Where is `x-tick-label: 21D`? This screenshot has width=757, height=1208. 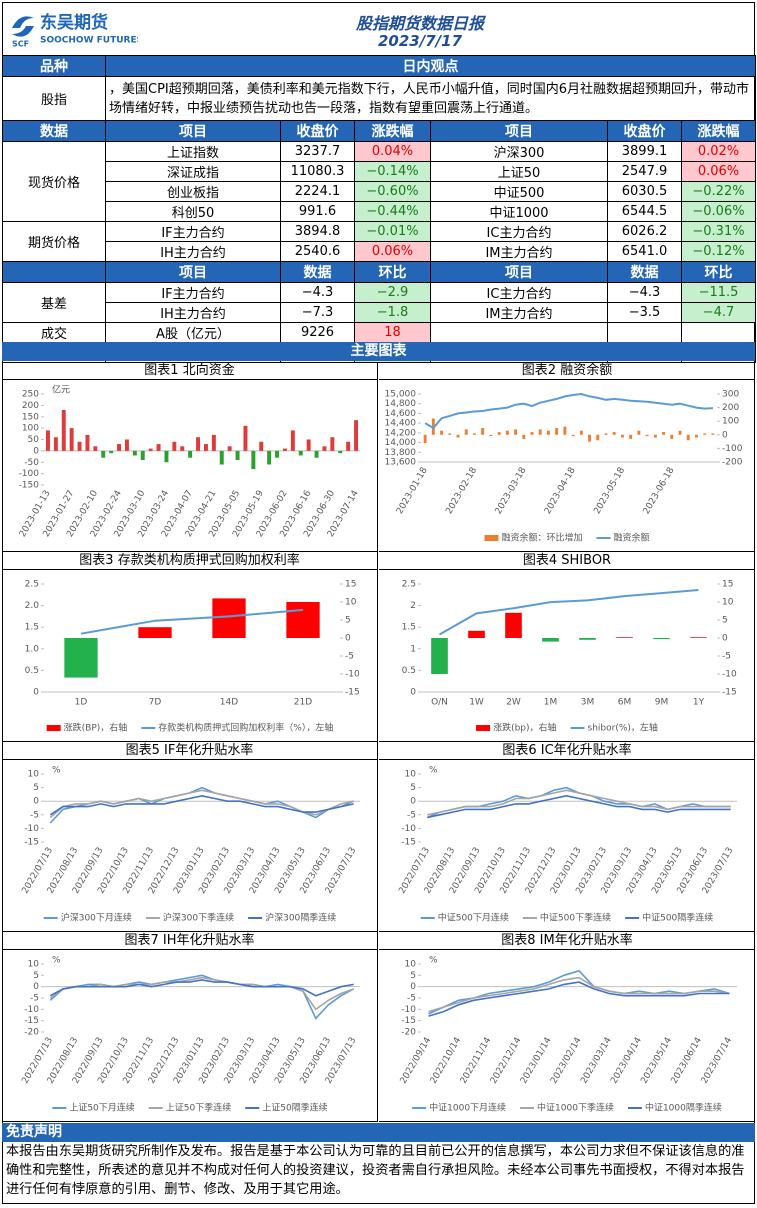 x-tick-label: 21D is located at coordinates (303, 703).